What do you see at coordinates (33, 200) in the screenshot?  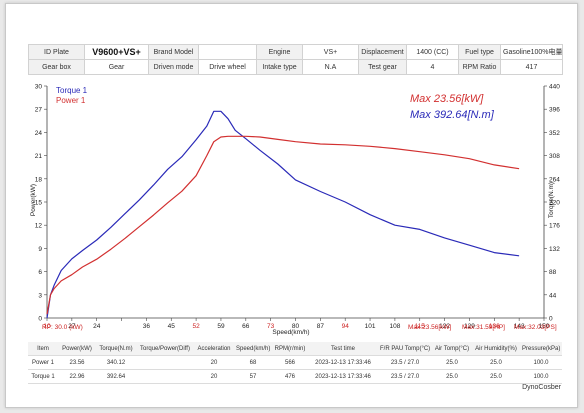 I see `y-left-axis-title: Power(kW)` at bounding box center [33, 200].